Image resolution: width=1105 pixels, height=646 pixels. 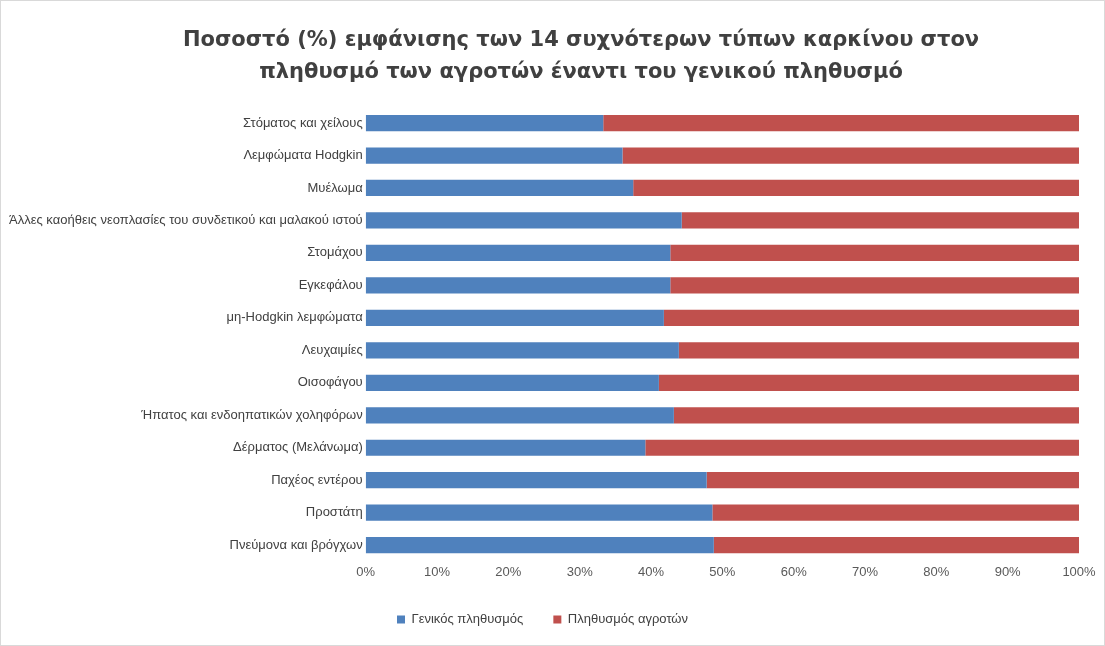 What do you see at coordinates (335, 187) in the screenshot?
I see `y-tick-label: Μυέλωμα` at bounding box center [335, 187].